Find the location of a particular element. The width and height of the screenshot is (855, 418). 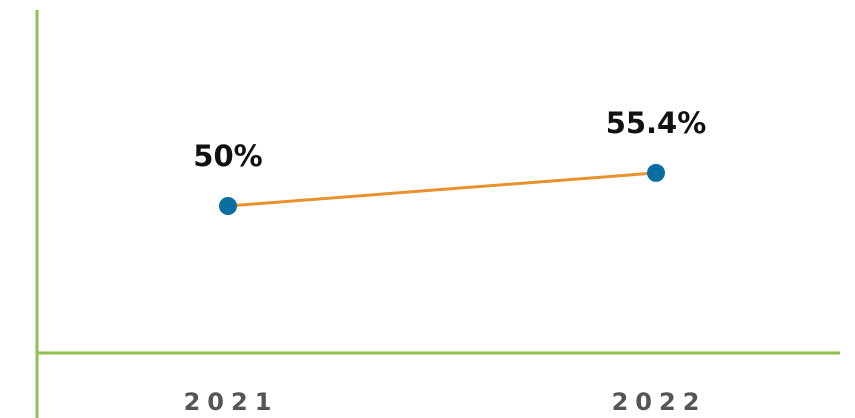

x-tick-label: 2022 is located at coordinates (659, 402).